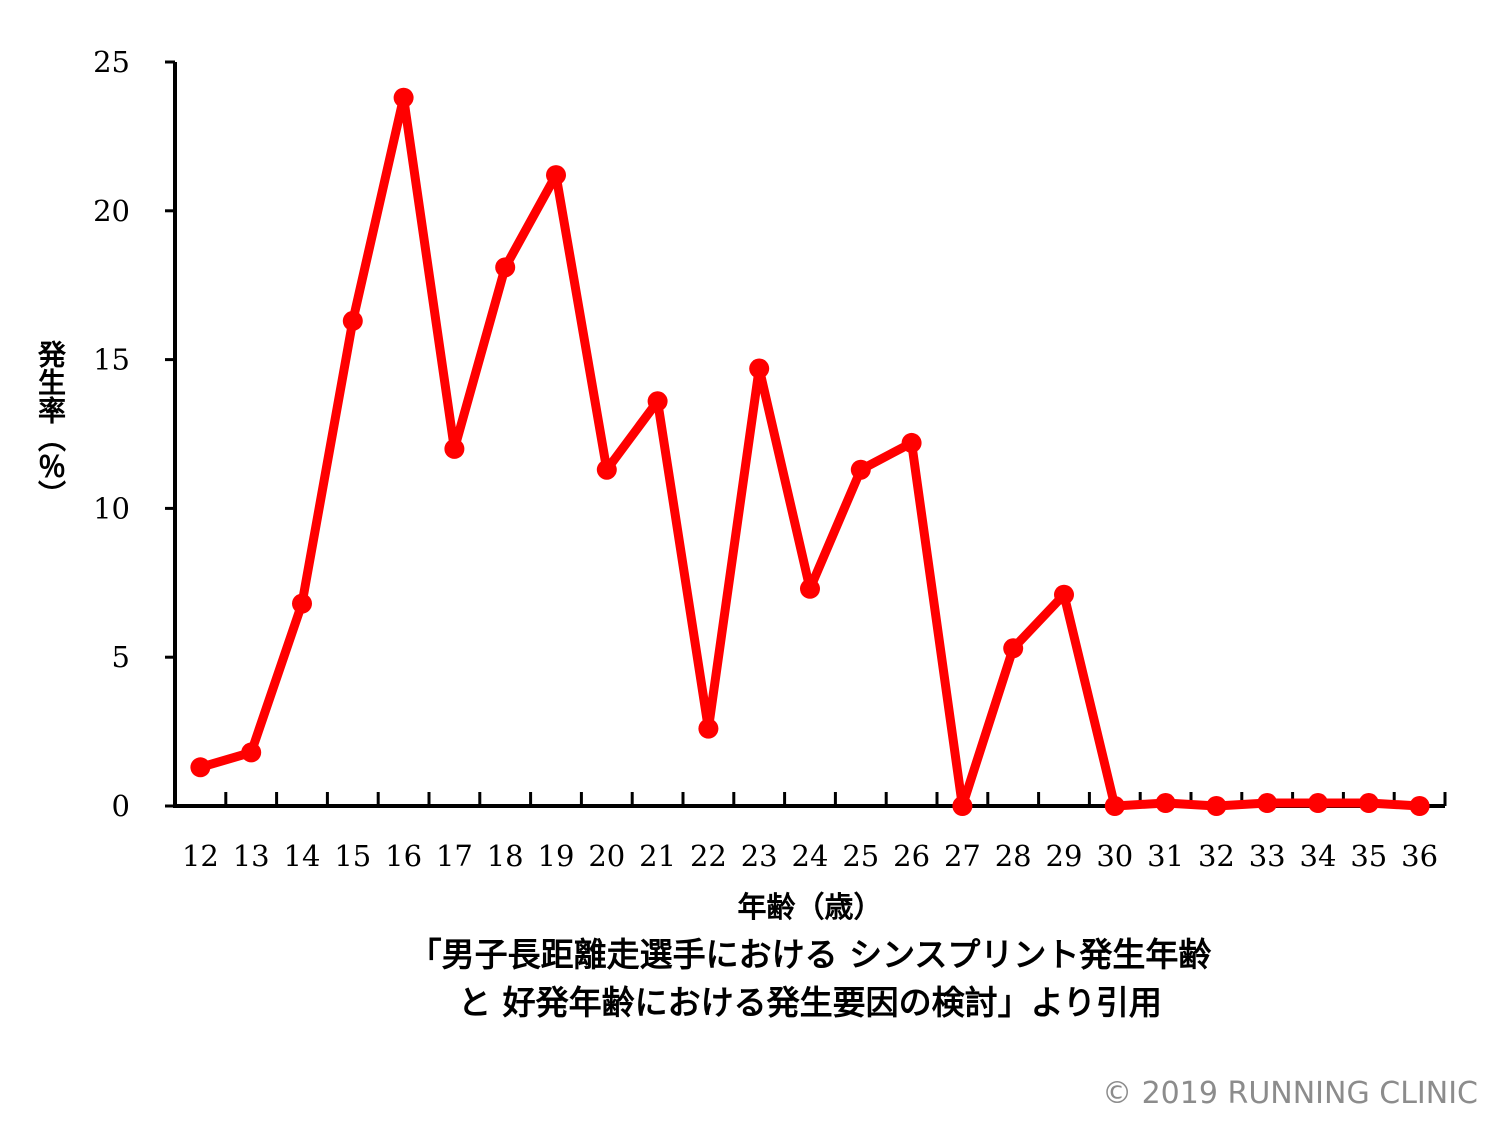 The width and height of the screenshot is (1500, 1125). I want to click on caption-line-2: と 好発年齢における発生要因の検討」より引用, so click(810, 1002).